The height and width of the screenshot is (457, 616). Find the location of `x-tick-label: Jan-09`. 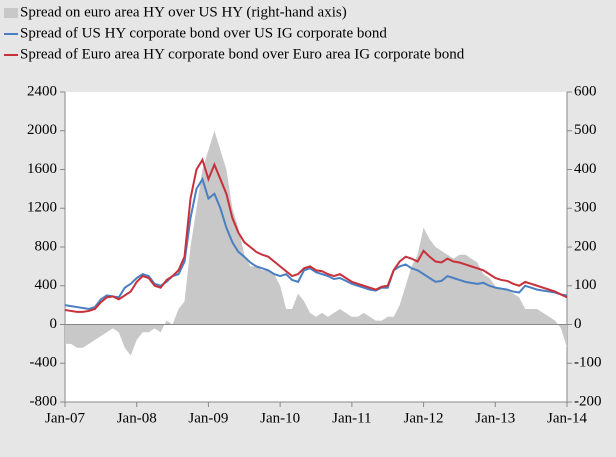

x-tick-label: Jan-09 is located at coordinates (208, 418).